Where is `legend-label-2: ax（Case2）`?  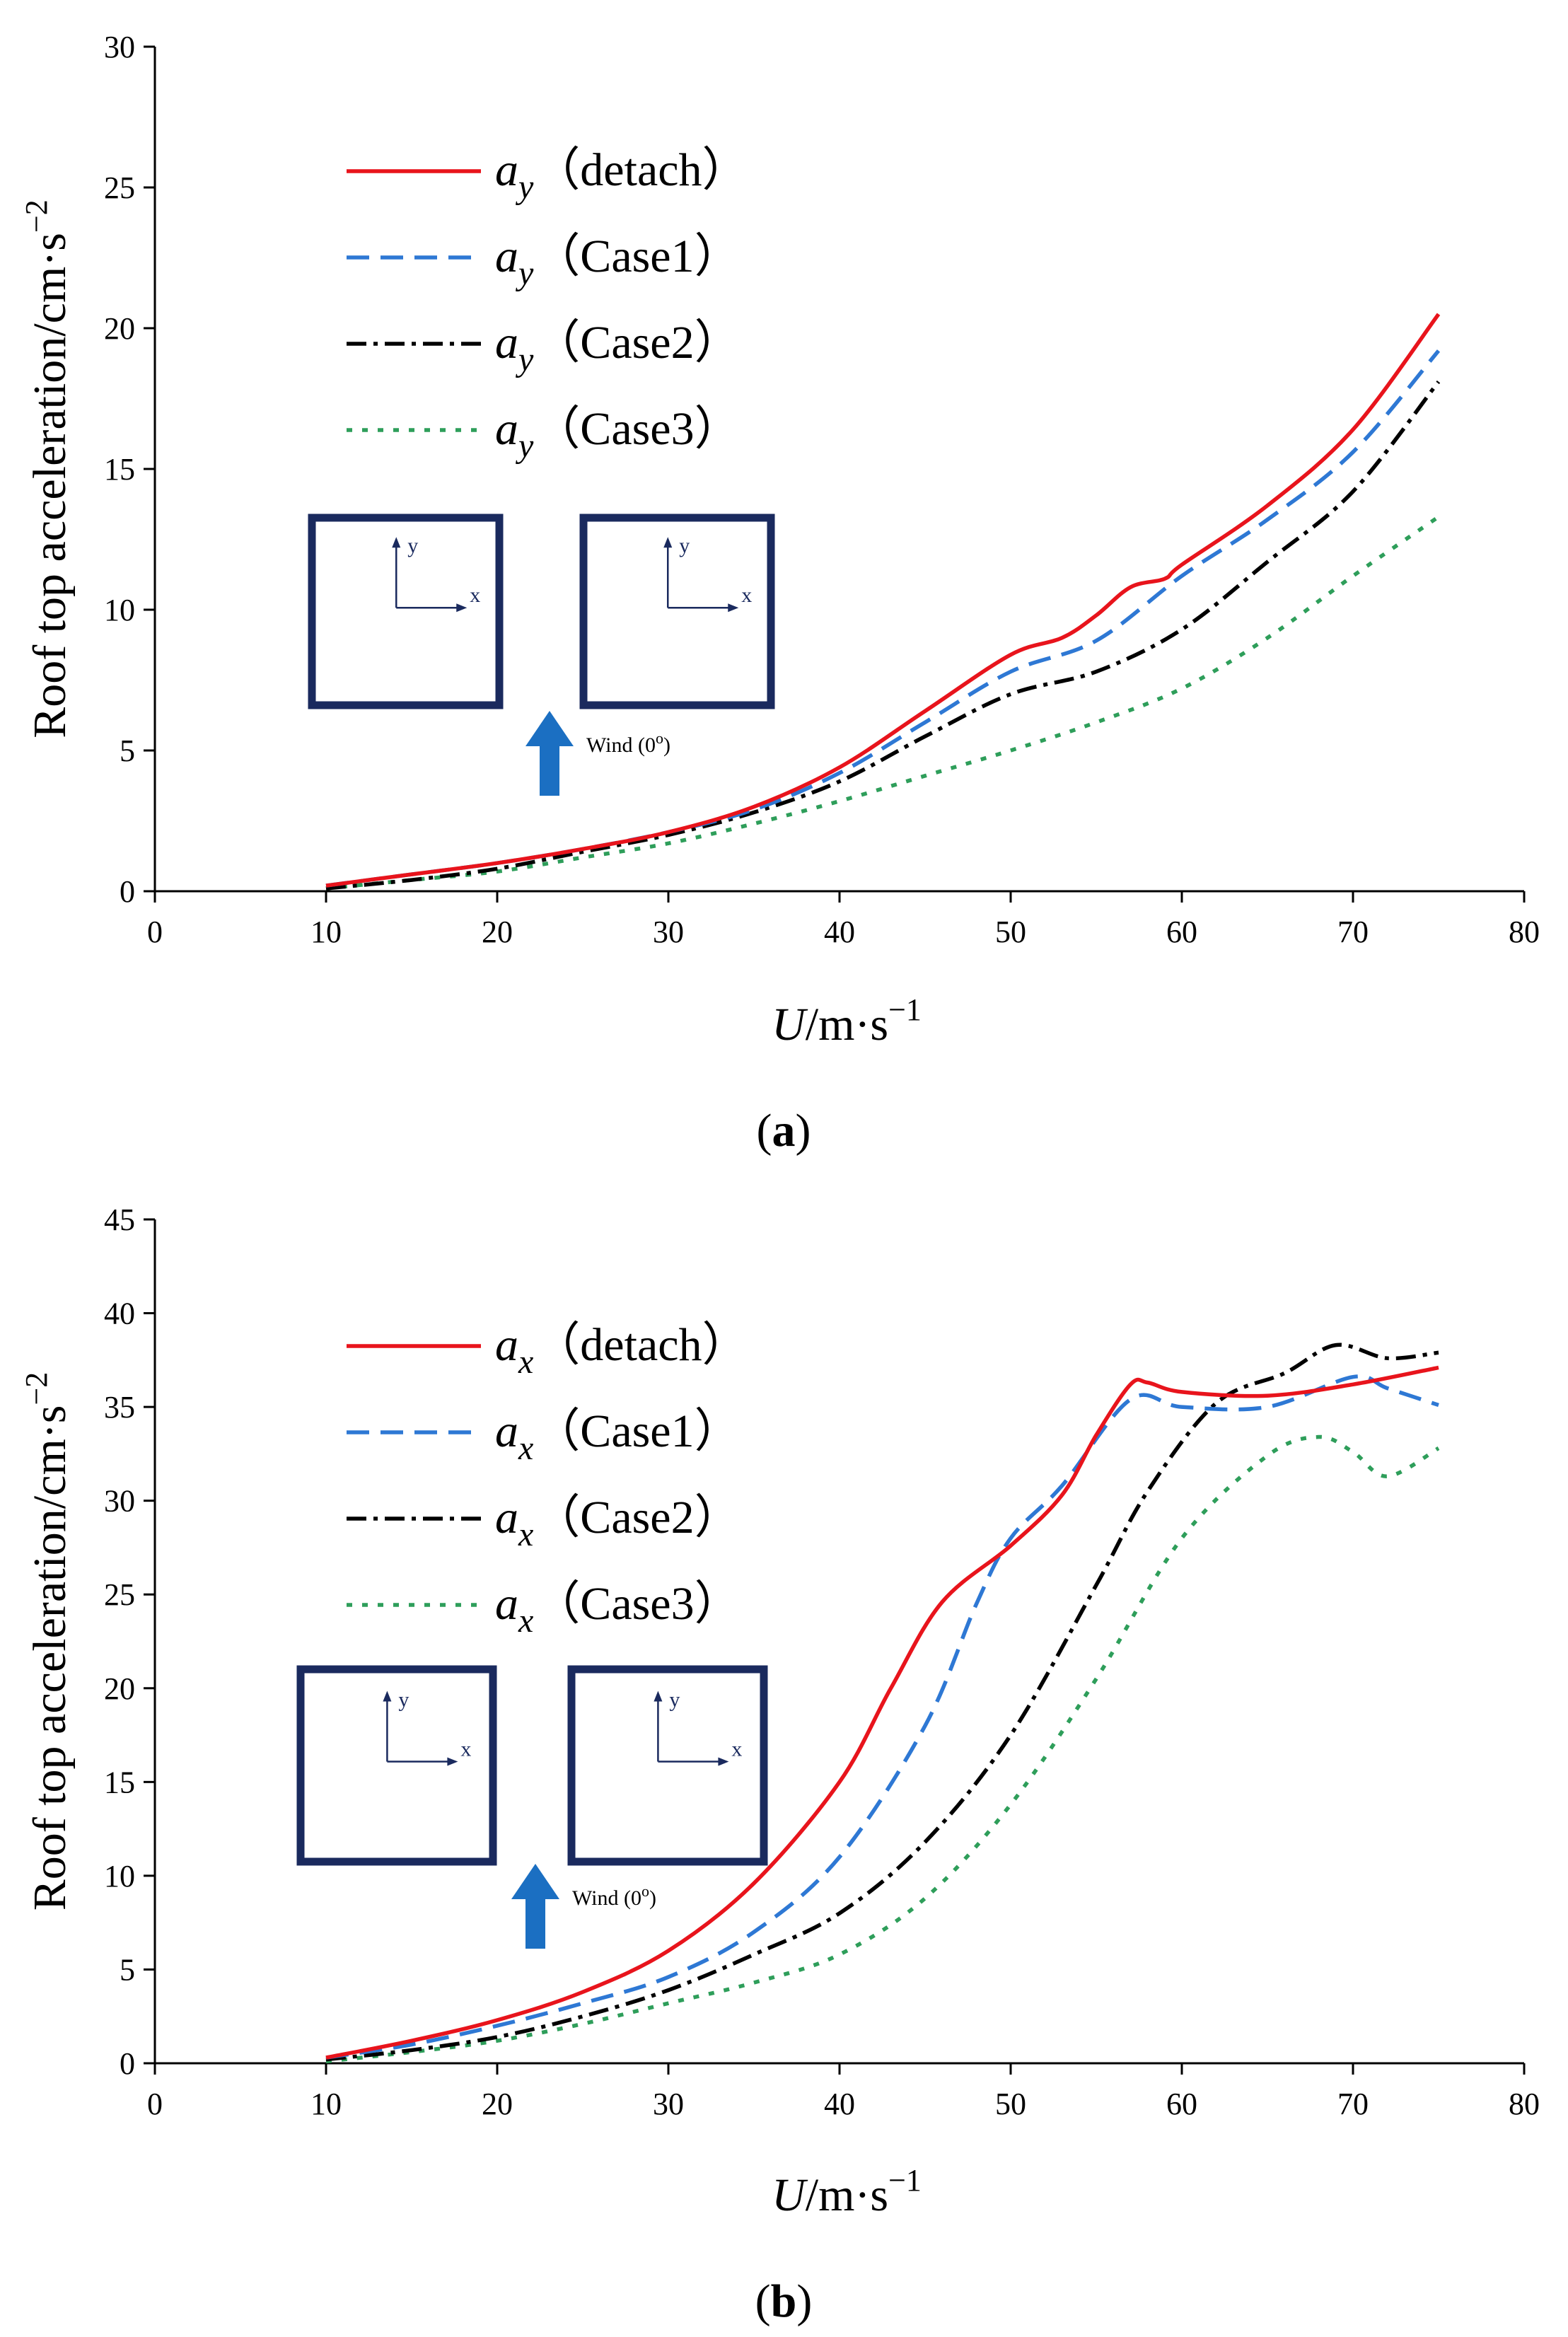
legend-label-2: ax（Case2） is located at coordinates (618, 1522).